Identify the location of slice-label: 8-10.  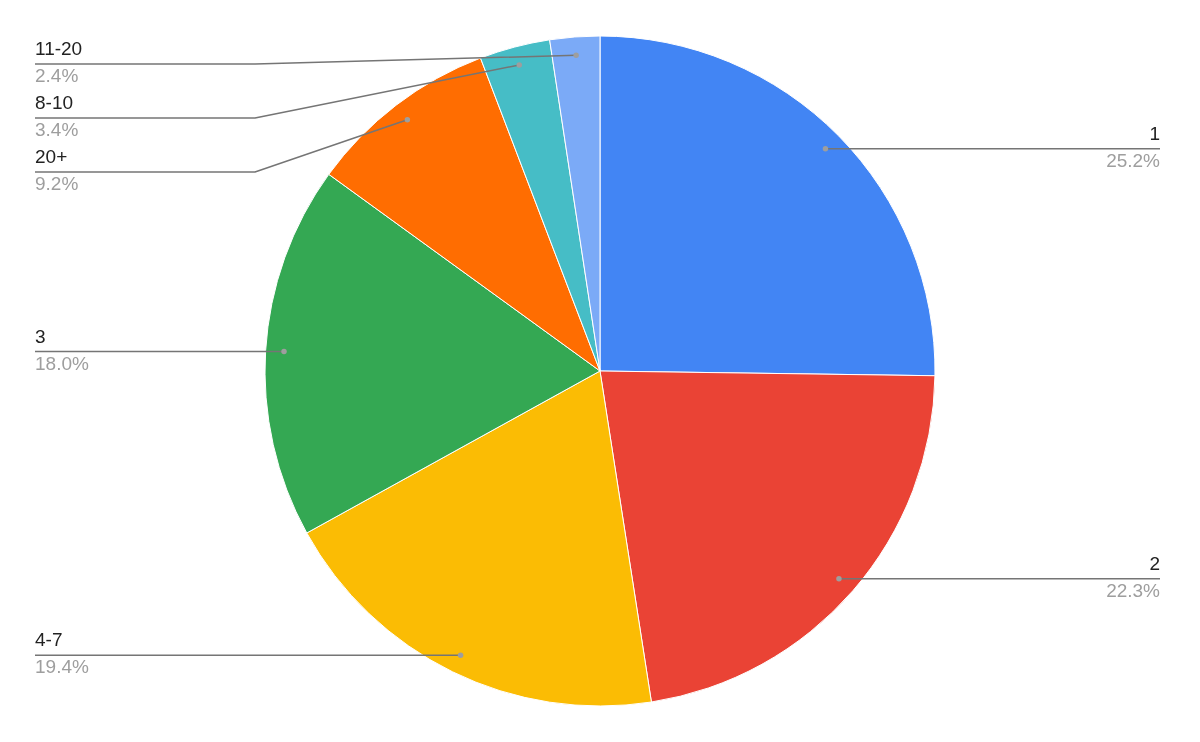
(54, 102).